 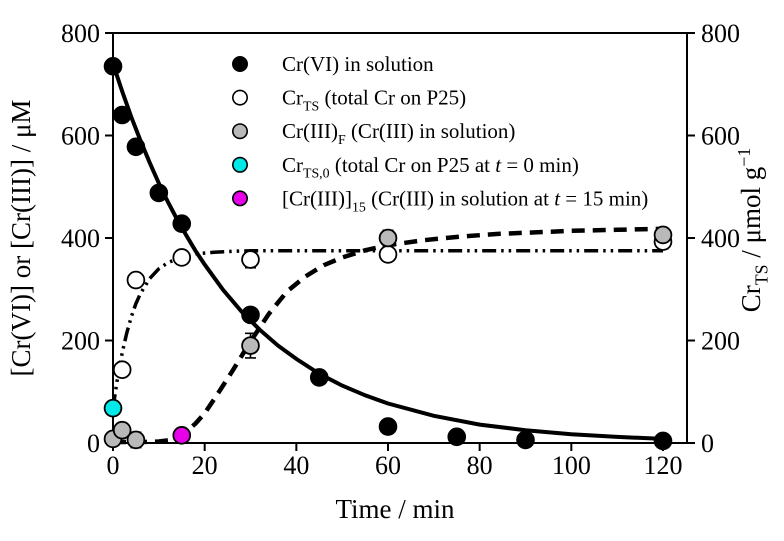 I want to click on legend-marker-cr3f, so click(x=240, y=131).